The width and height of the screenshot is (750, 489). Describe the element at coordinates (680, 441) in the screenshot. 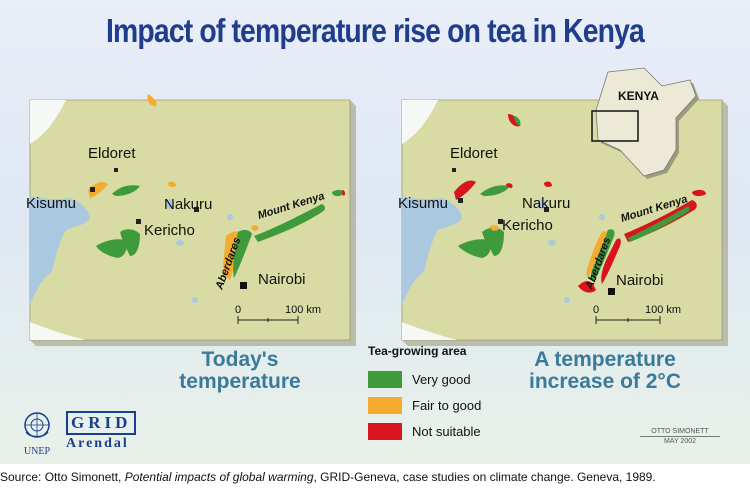

I see `credit-date: MAY 2002` at that location.